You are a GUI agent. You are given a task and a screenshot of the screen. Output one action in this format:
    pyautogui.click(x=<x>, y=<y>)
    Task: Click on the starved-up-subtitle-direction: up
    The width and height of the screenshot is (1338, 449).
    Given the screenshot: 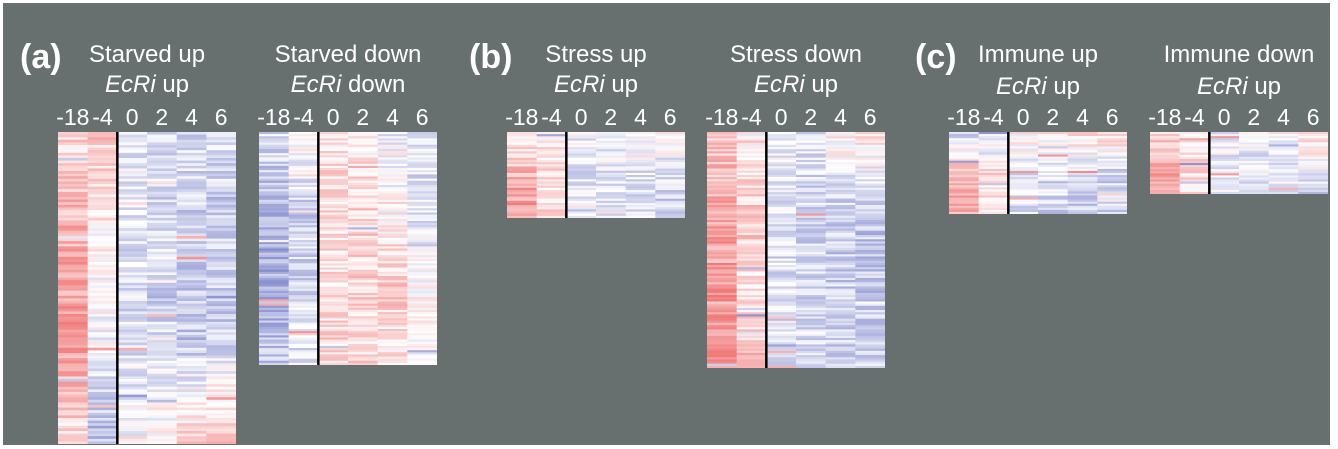 What is the action you would take?
    pyautogui.click(x=176, y=84)
    